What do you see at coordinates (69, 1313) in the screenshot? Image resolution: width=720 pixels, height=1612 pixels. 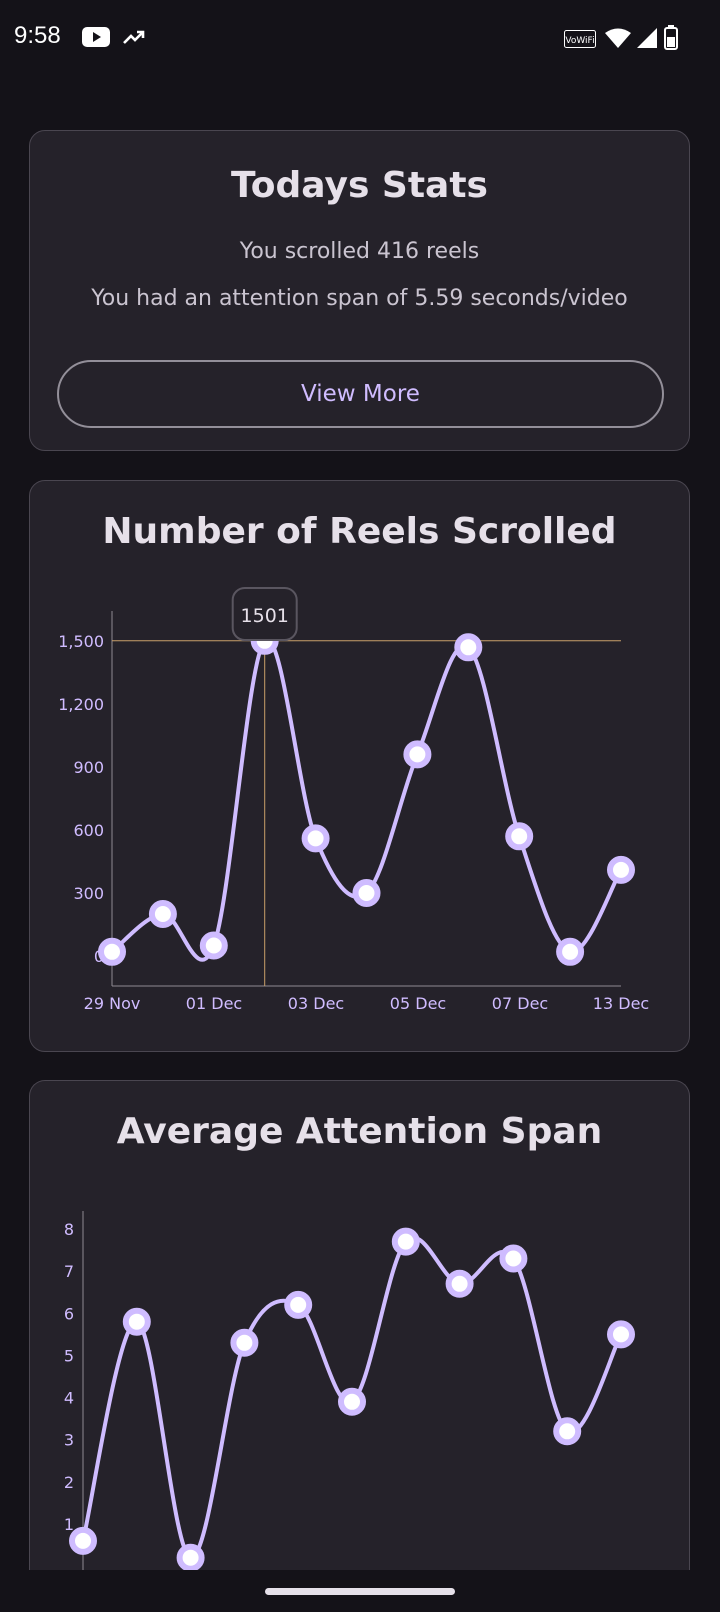 I see `attention-y-tick-label: 6` at bounding box center [69, 1313].